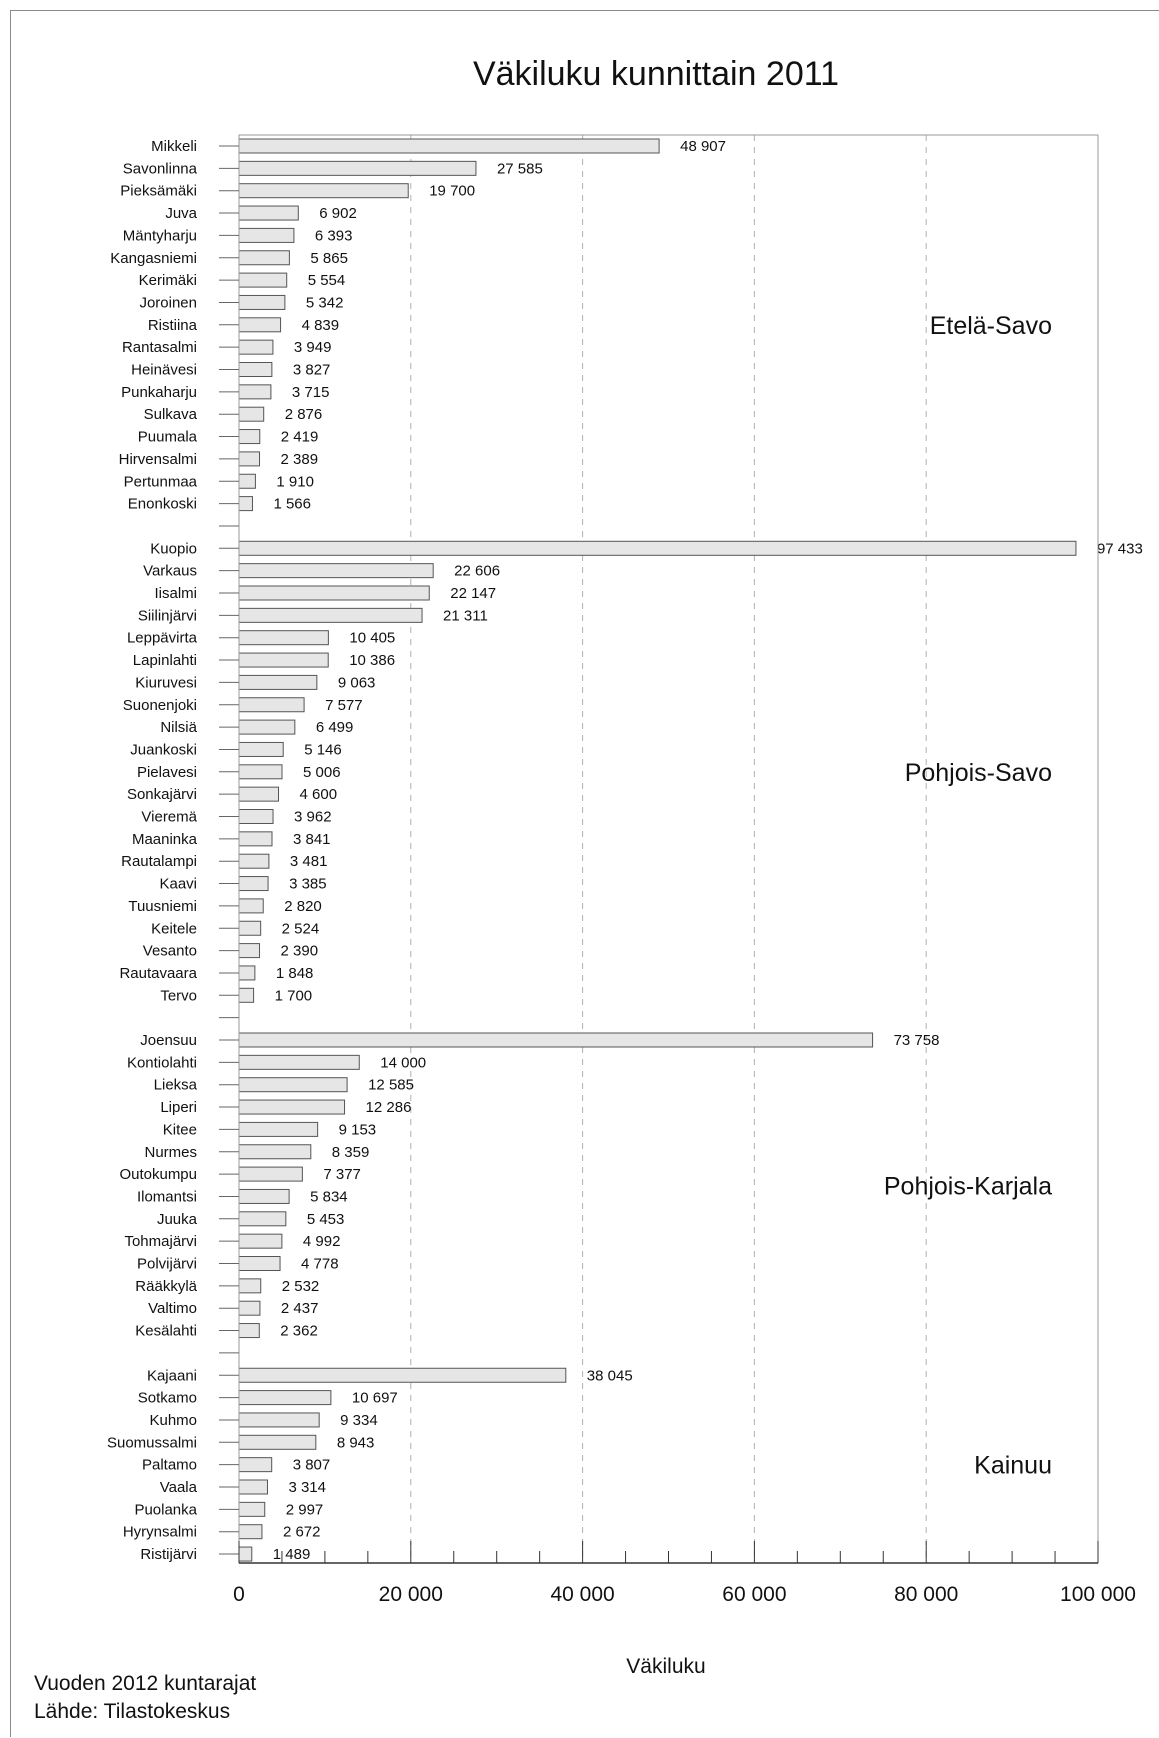  I want to click on data-label: 12 286, so click(389, 1107).